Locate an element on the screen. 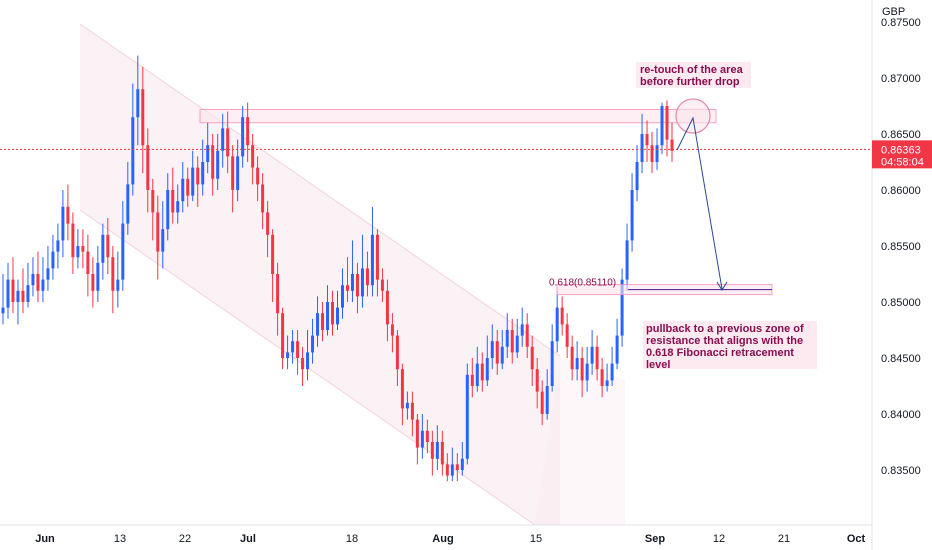  retouch-circle is located at coordinates (693, 116).